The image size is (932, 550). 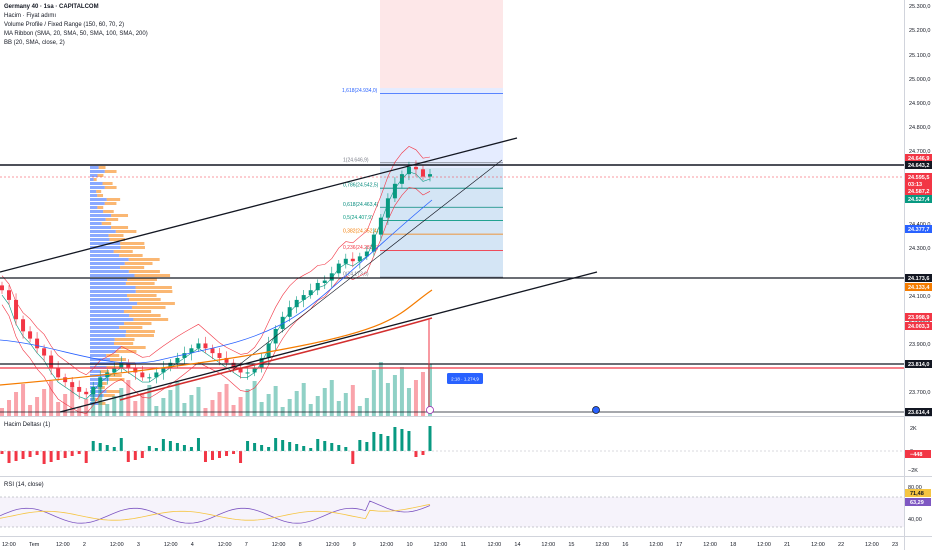 I want to click on short-zone-box, so click(x=441, y=44).